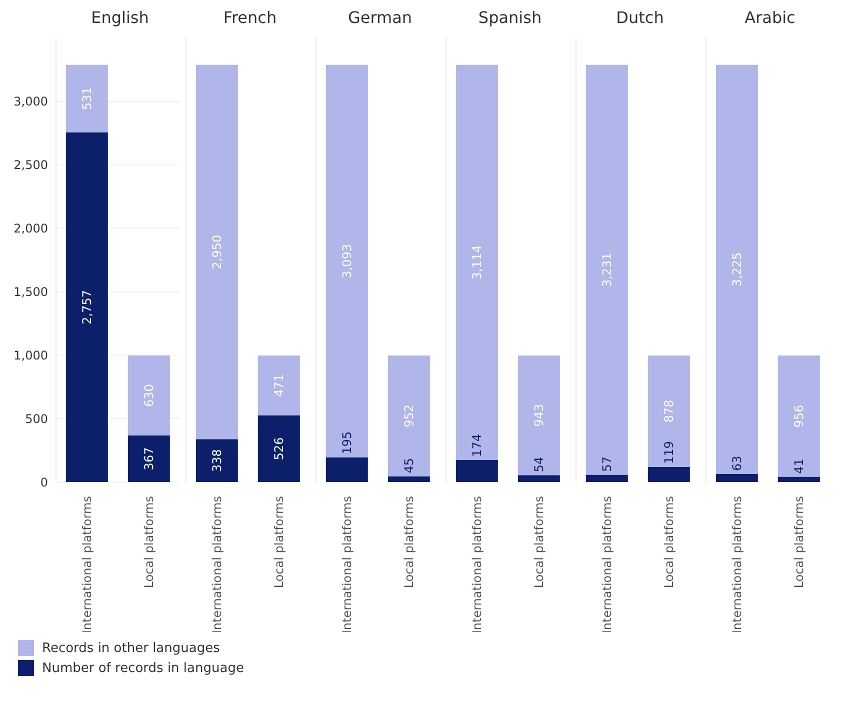 The height and width of the screenshot is (708, 844). I want to click on data-label: 471, so click(279, 385).